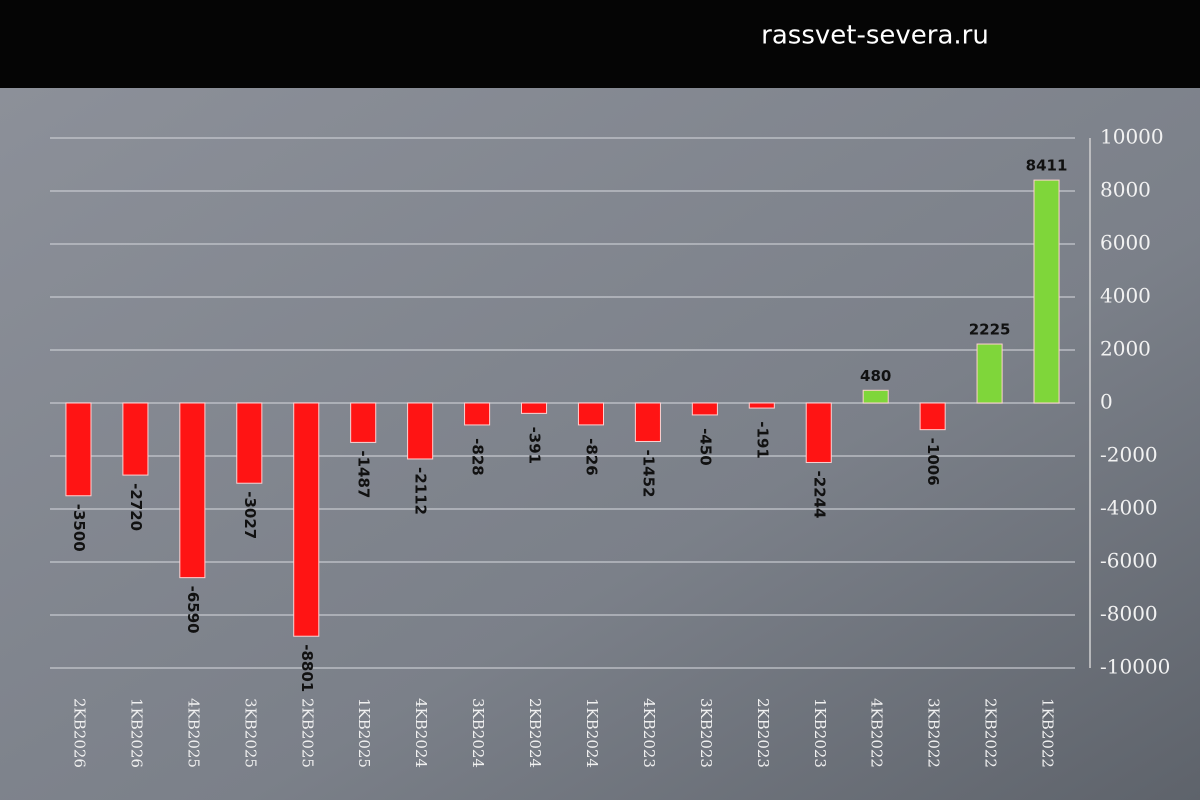 Image resolution: width=1200 pixels, height=800 pixels. Describe the element at coordinates (136, 733) in the screenshot. I see `x-tick-label: 1KB2026` at that location.